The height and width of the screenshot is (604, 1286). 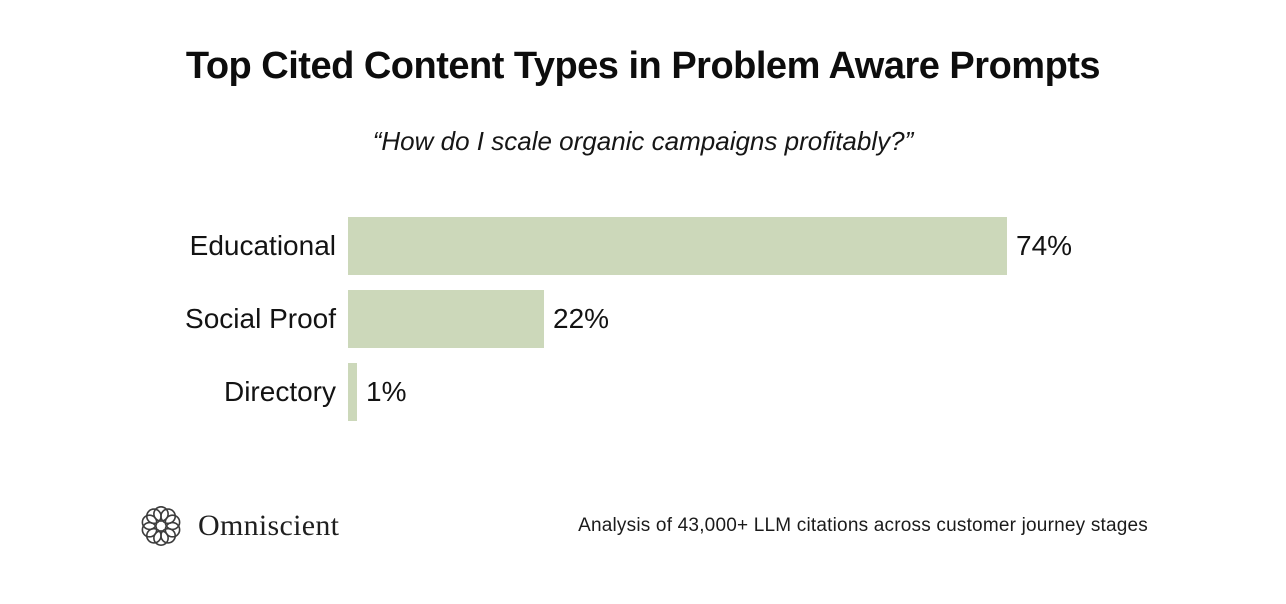 What do you see at coordinates (260, 318) in the screenshot?
I see `bar-category-label: Social Proof` at bounding box center [260, 318].